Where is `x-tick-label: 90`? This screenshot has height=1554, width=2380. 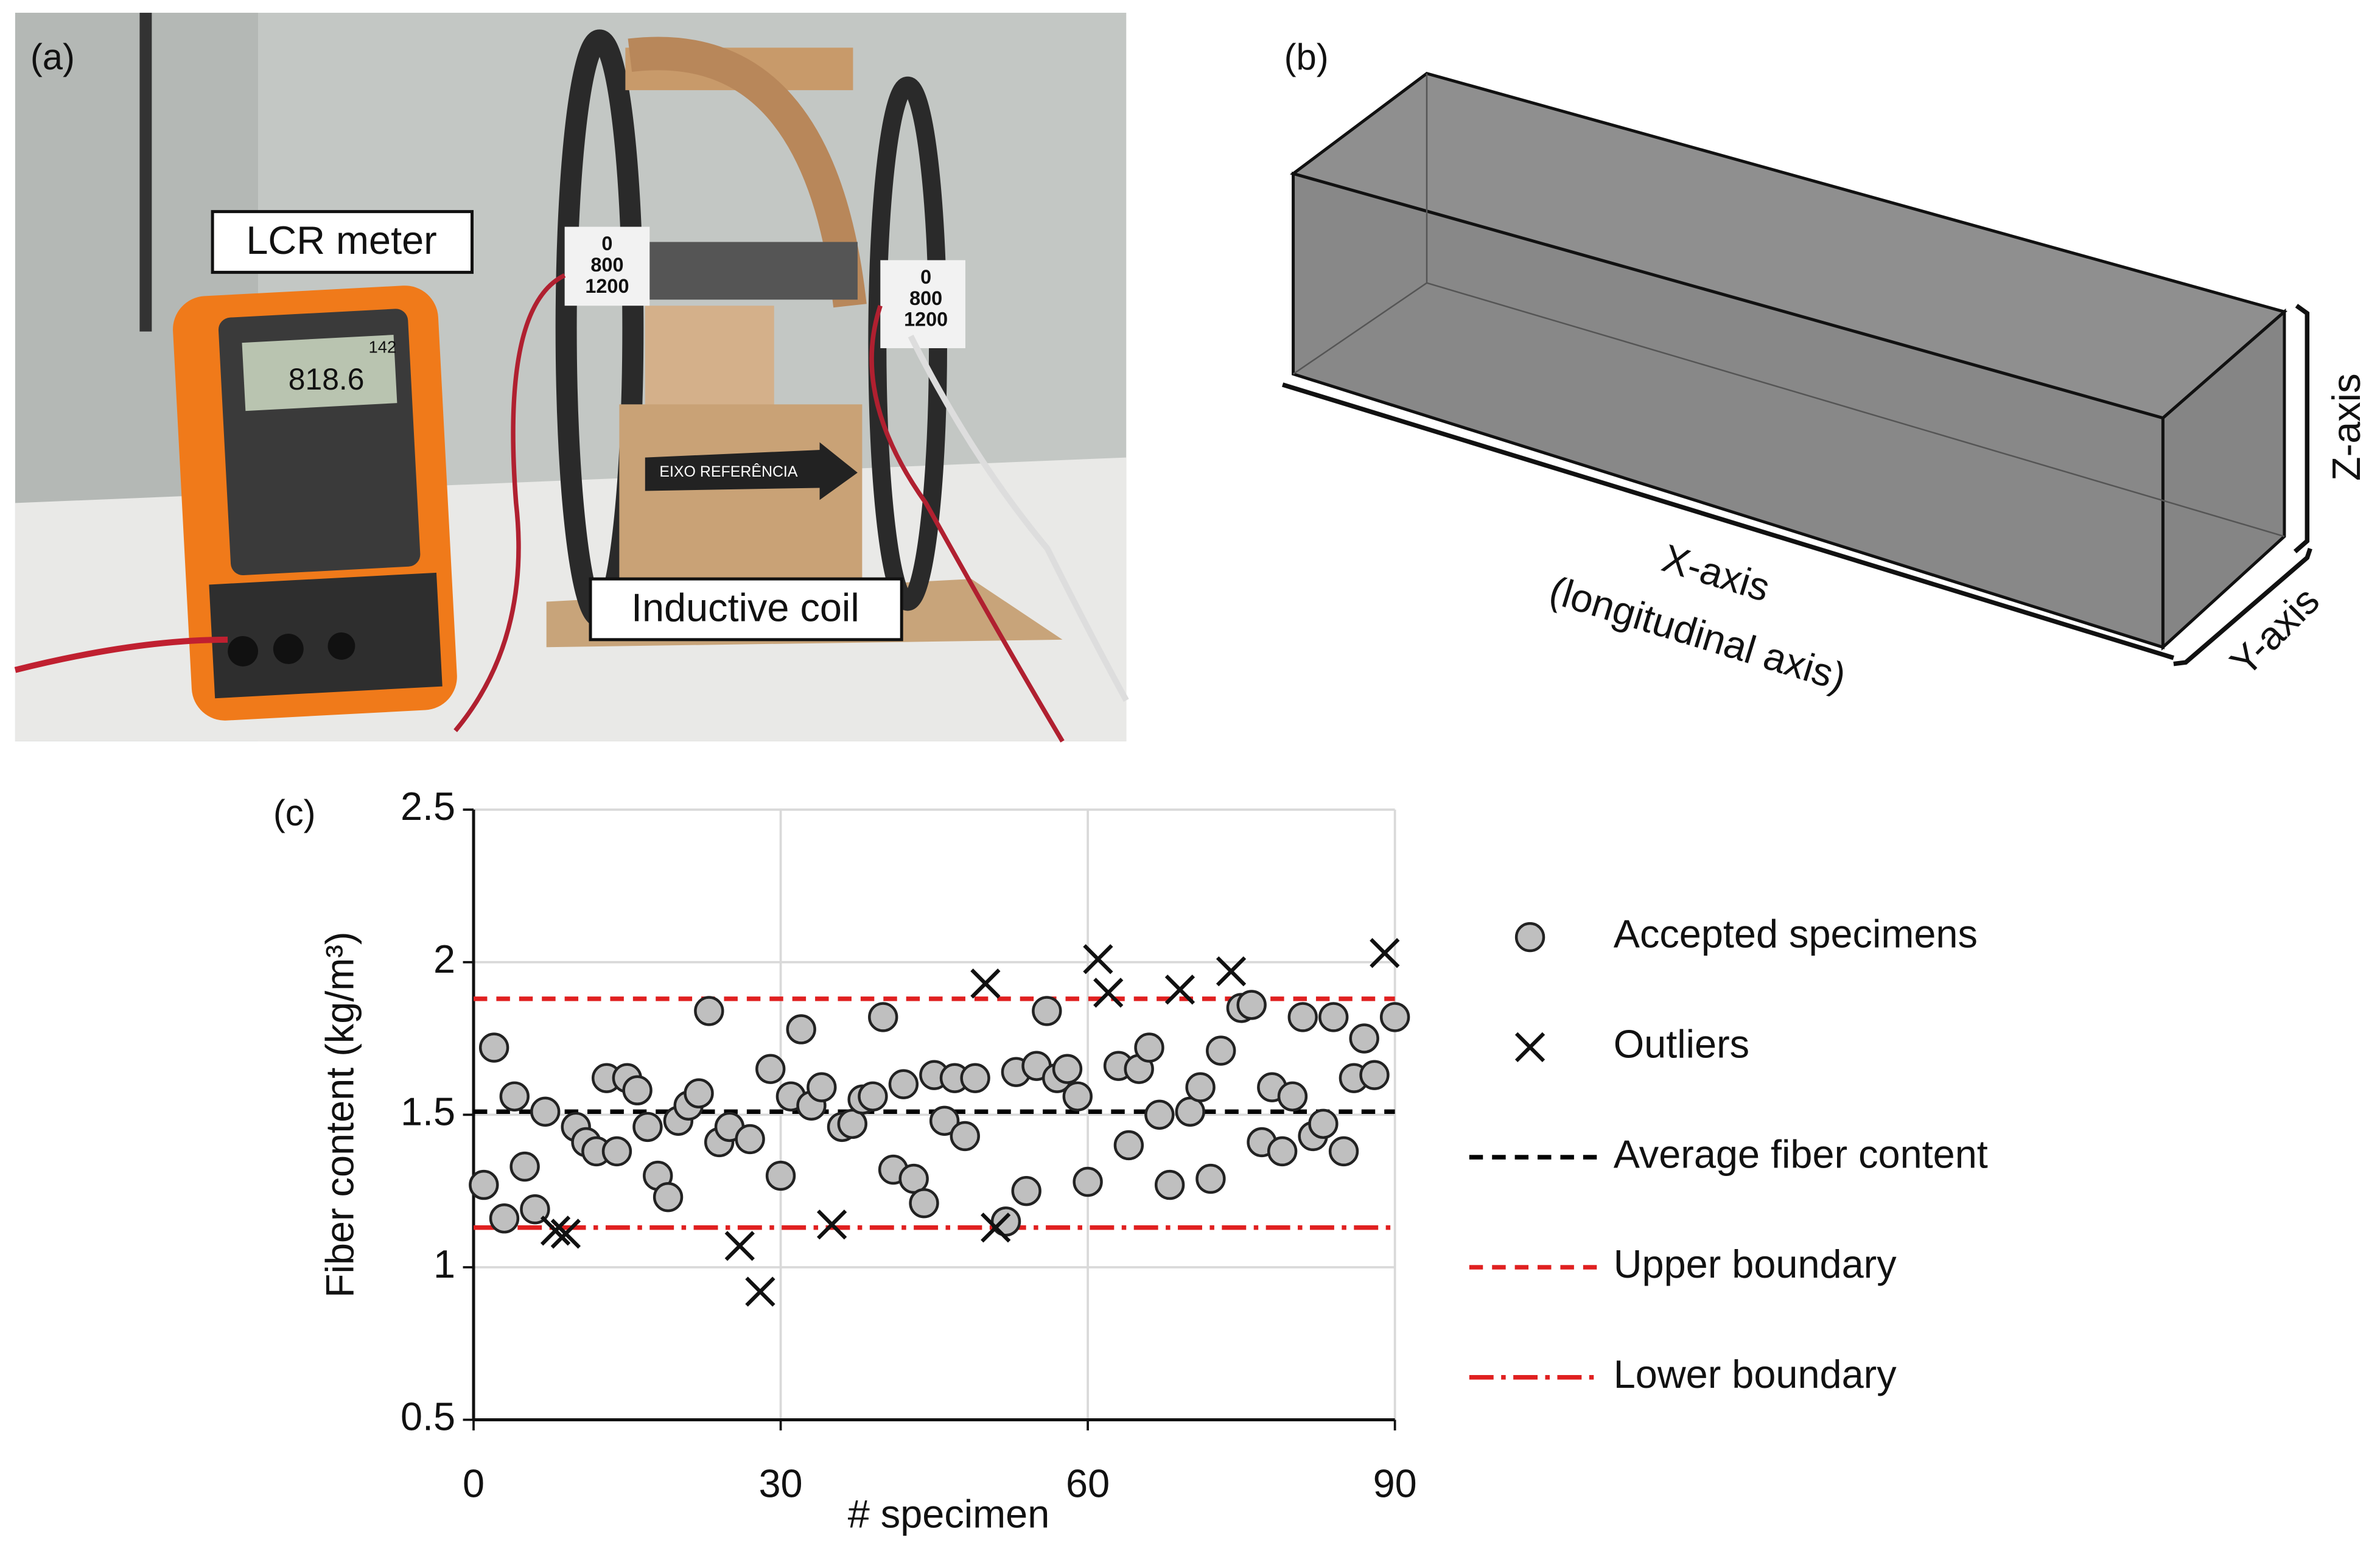
x-tick-label: 90 is located at coordinates (1395, 1483).